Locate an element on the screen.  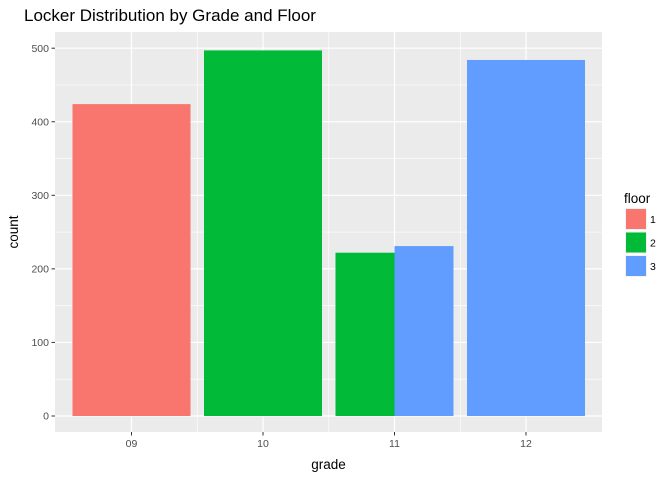
y-tick-label: 500 is located at coordinates (40, 49).